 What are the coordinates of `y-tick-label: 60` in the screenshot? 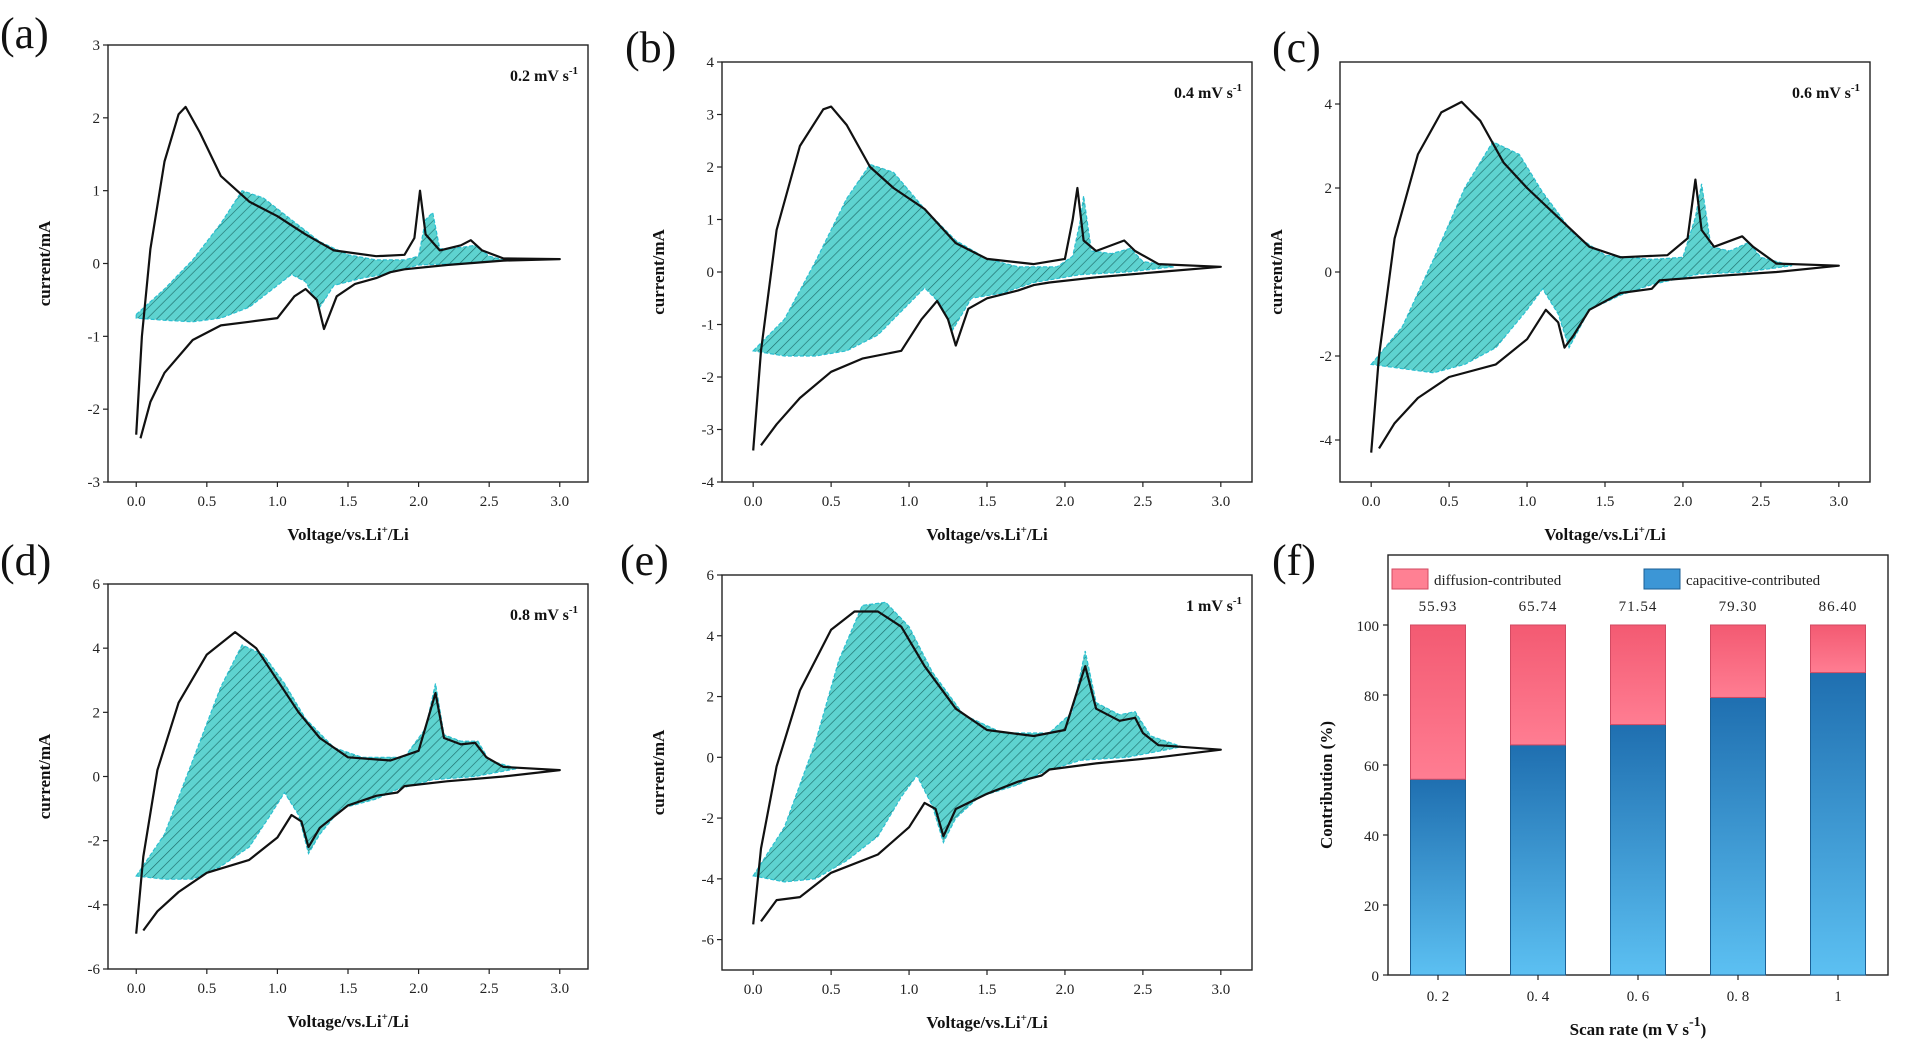 It's located at (1371, 767).